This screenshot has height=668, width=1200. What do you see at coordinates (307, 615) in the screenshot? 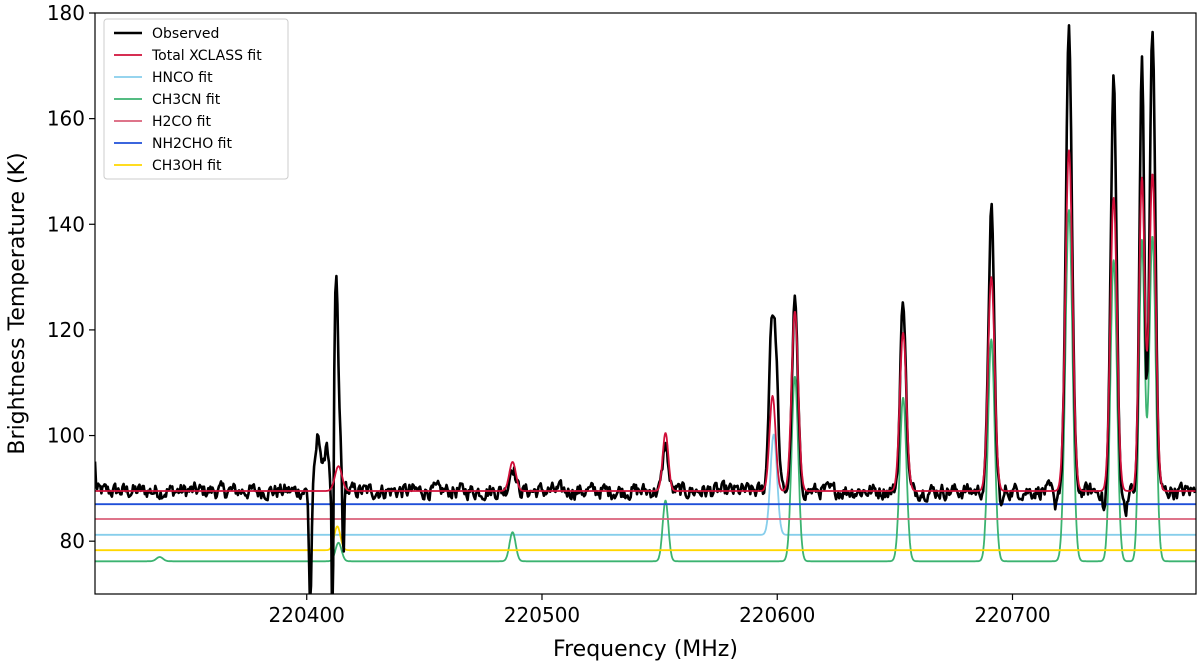
I see `x-tick-label: 220400` at bounding box center [307, 615].